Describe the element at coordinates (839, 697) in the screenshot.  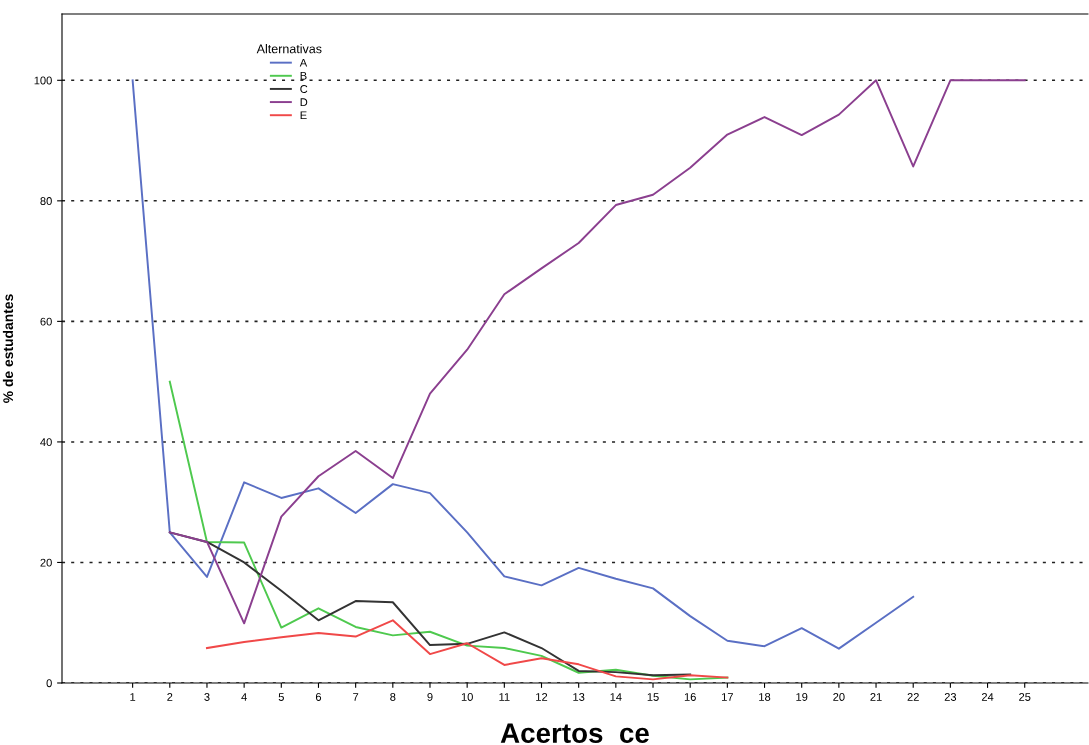
I see `x-tick-label: 20` at that location.